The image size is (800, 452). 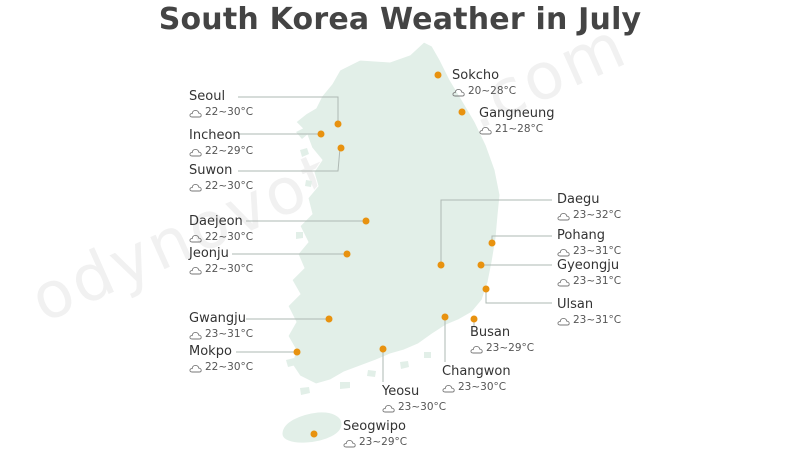 I want to click on city-name: Seoul, so click(x=207, y=96).